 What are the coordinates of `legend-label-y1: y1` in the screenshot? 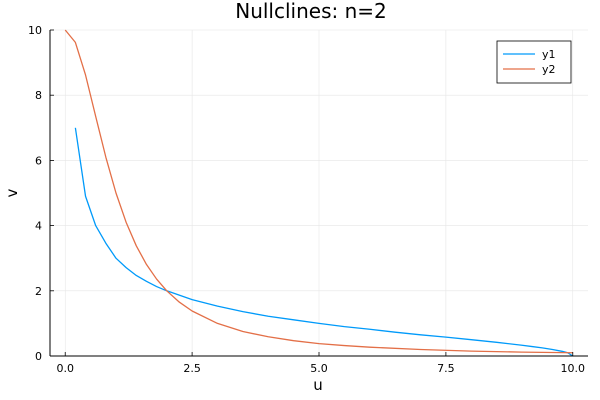 It's located at (549, 54).